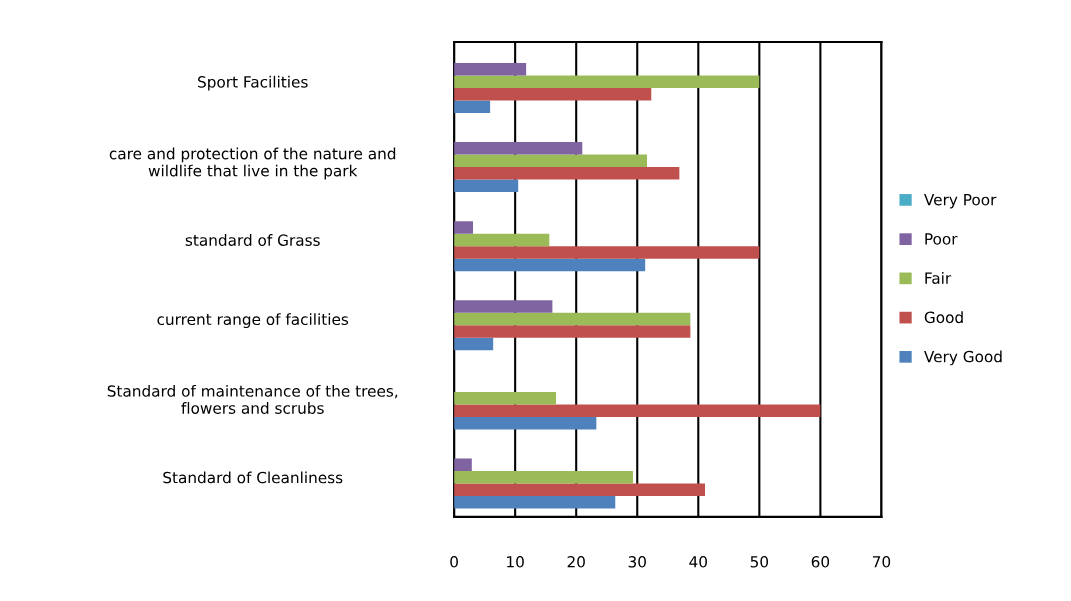 Image resolution: width=1071 pixels, height=601 pixels. What do you see at coordinates (253, 83) in the screenshot?
I see `y-tick-label: Sport Facilities` at bounding box center [253, 83].